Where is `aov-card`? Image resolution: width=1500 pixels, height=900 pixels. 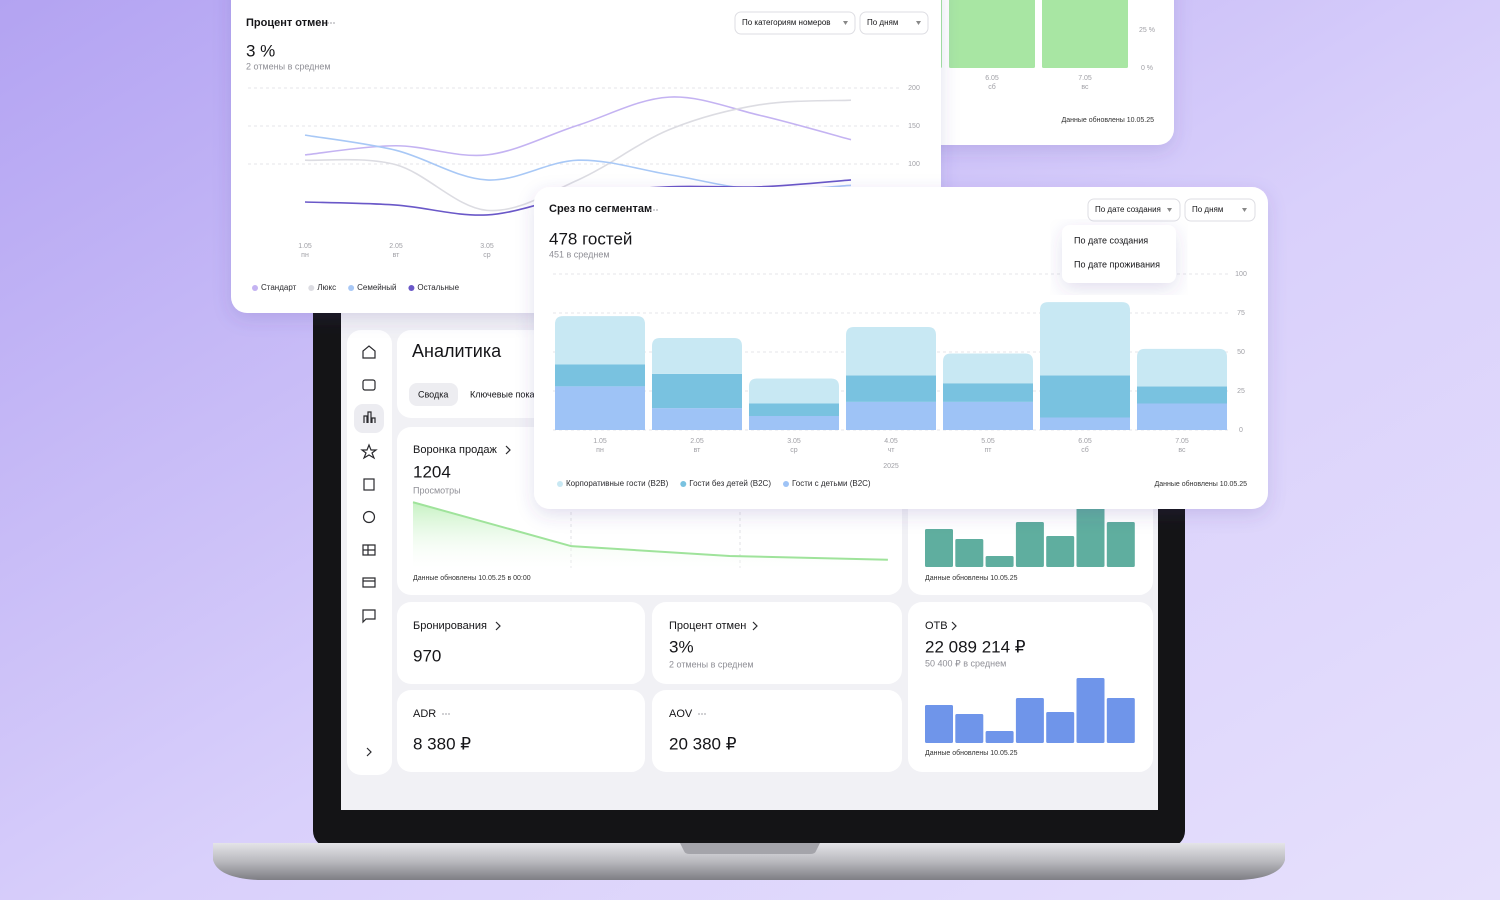 aov-card is located at coordinates (777, 731).